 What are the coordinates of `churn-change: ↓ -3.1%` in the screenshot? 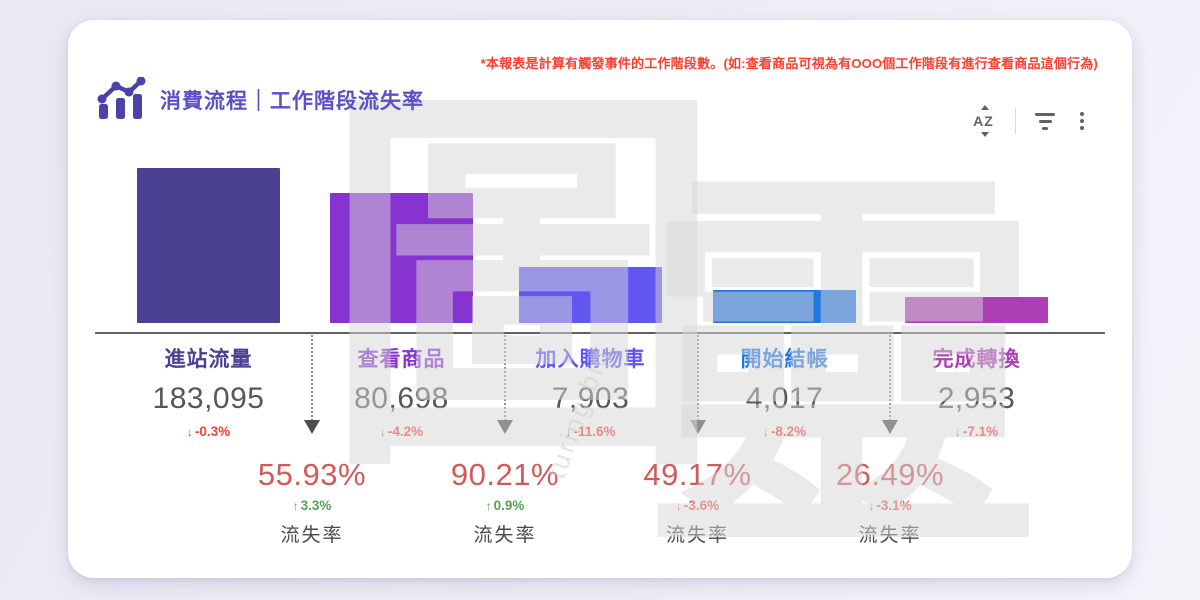 It's located at (890, 505).